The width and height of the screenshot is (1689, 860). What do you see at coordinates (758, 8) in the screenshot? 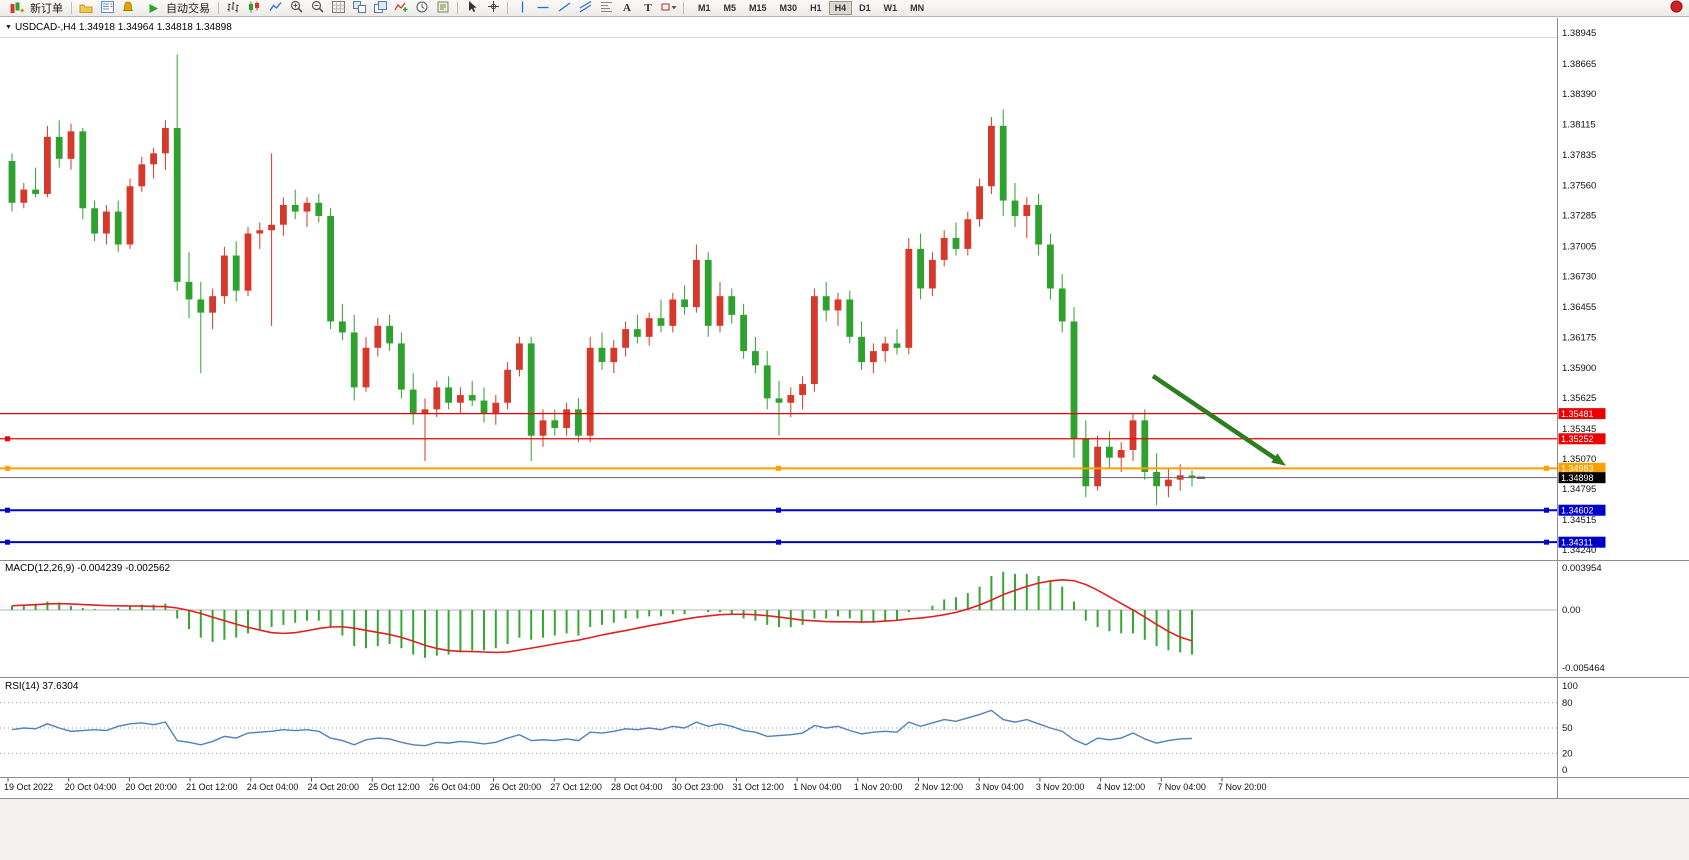
I see `timeframe-button-m15: M15` at bounding box center [758, 8].